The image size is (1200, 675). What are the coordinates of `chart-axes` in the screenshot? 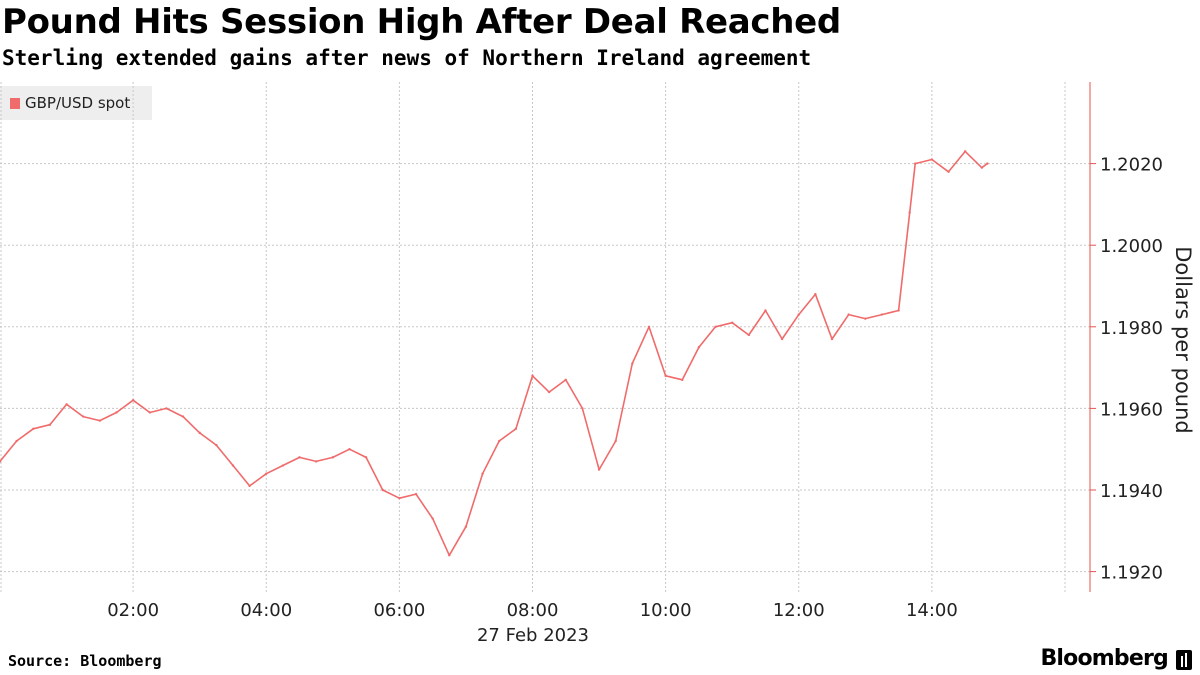 It's located at (1092, 337).